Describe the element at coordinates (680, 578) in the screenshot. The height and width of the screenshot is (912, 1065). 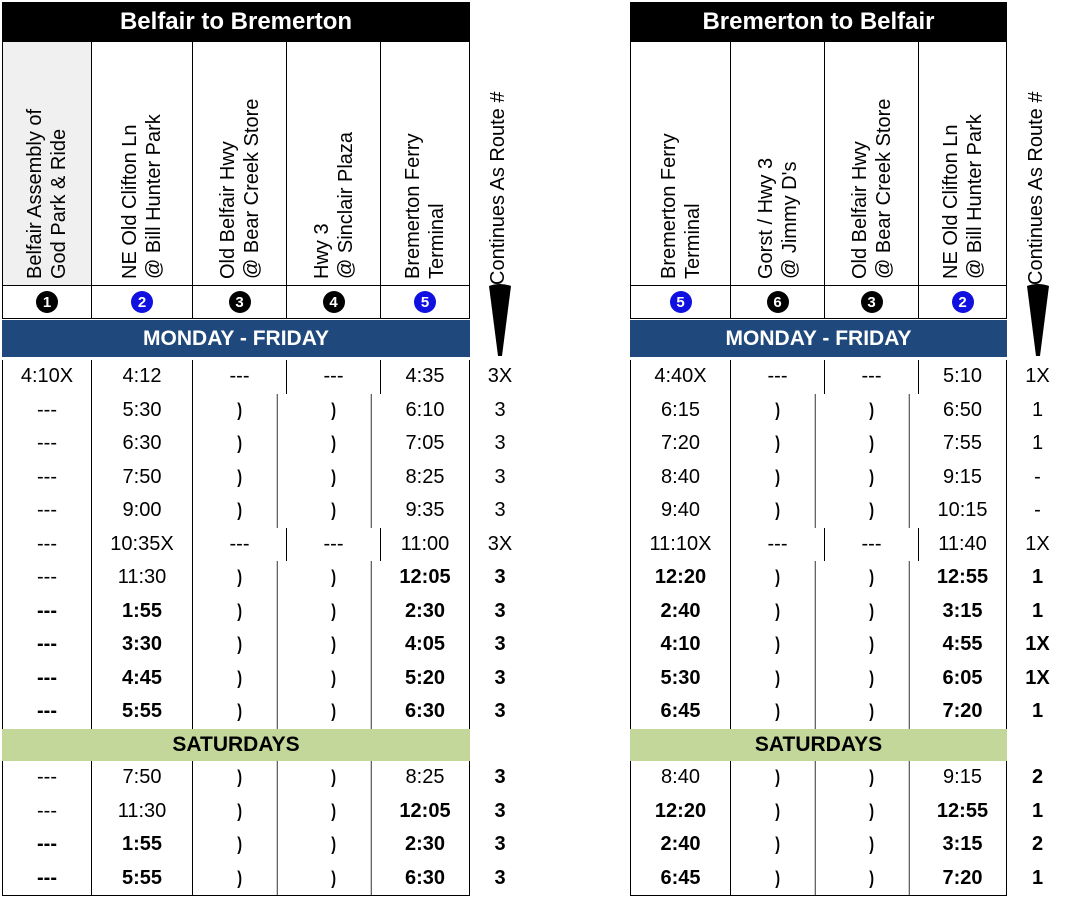
I see `time-cell: 12:20` at that location.